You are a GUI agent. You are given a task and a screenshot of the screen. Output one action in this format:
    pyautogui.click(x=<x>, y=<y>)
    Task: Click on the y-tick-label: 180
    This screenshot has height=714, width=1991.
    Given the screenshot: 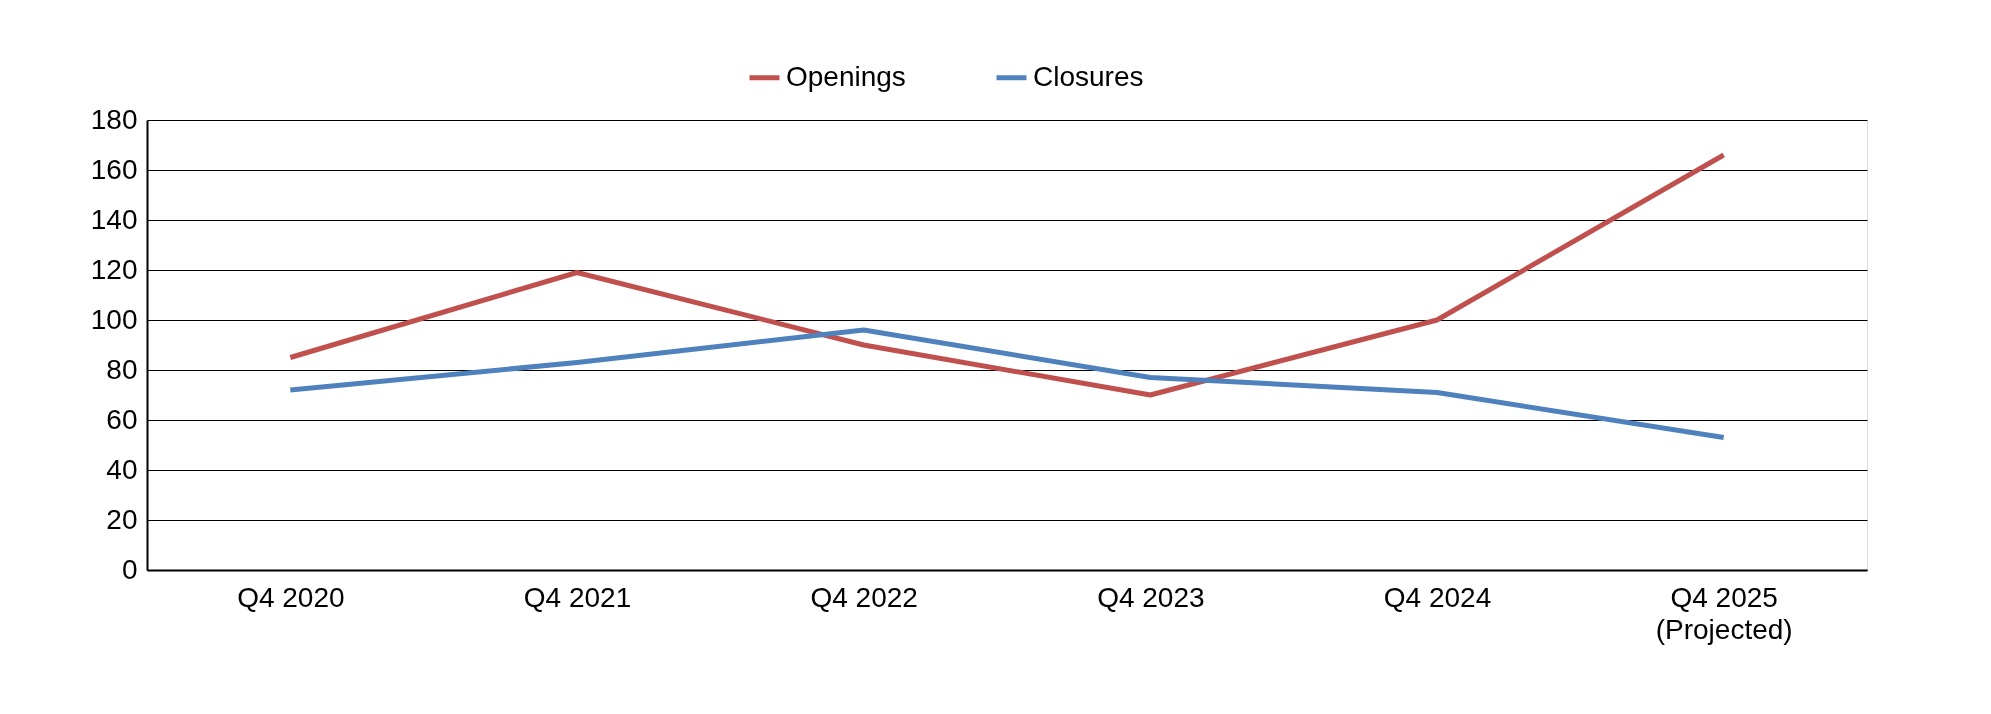 What is the action you would take?
    pyautogui.click(x=114, y=119)
    